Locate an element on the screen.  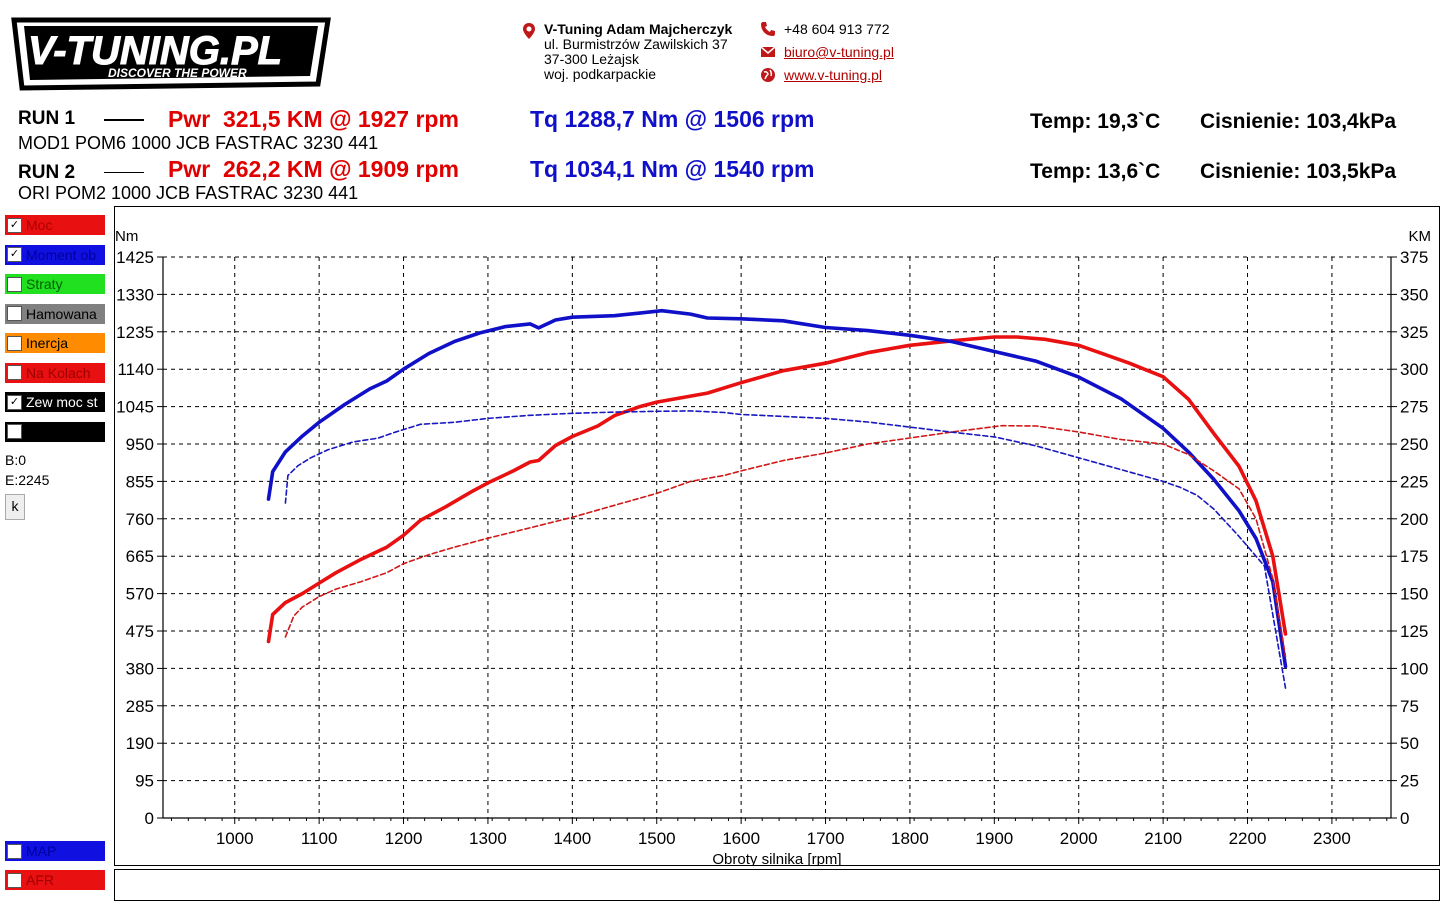
legend-item: Hamowana is located at coordinates (55, 313).